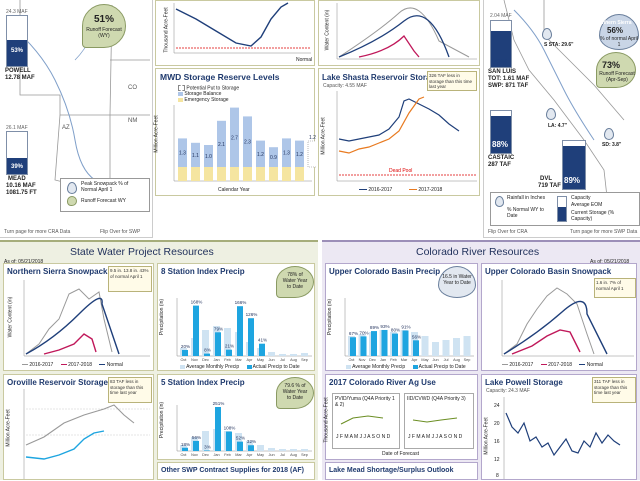 The width and height of the screenshot is (640, 481). Describe the element at coordinates (203, 271) in the screenshot. I see `precip8-title: 8 Station Index Precip` at that location.